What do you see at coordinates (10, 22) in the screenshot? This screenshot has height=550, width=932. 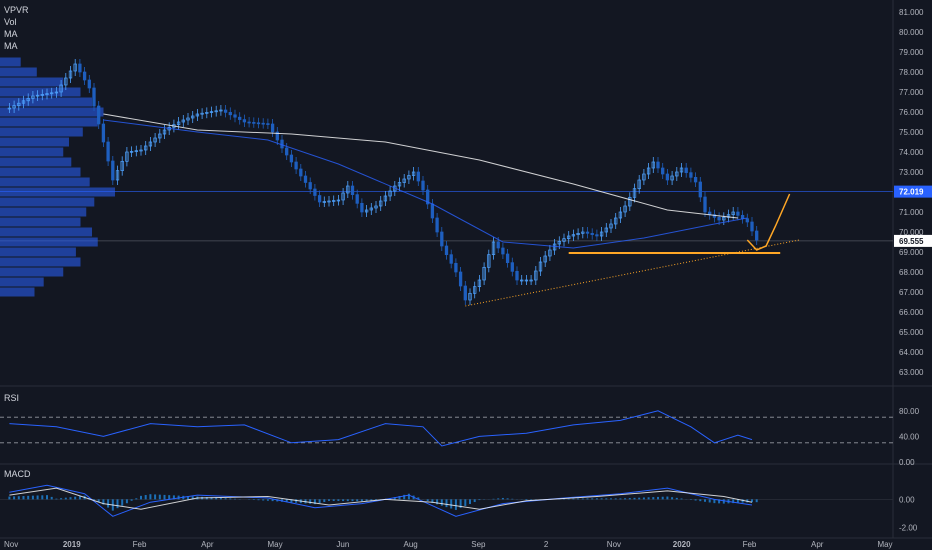 I see `legend-item-vol: Vol` at bounding box center [10, 22].